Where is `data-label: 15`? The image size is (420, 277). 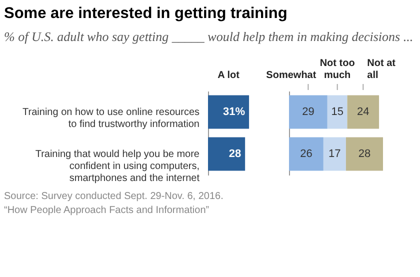
data-label: 15 is located at coordinates (337, 112).